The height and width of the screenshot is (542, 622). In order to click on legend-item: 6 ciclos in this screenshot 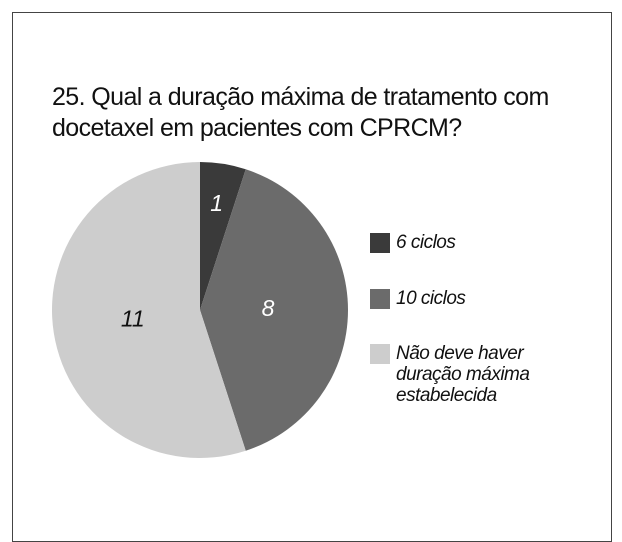, I will do `click(470, 242)`.